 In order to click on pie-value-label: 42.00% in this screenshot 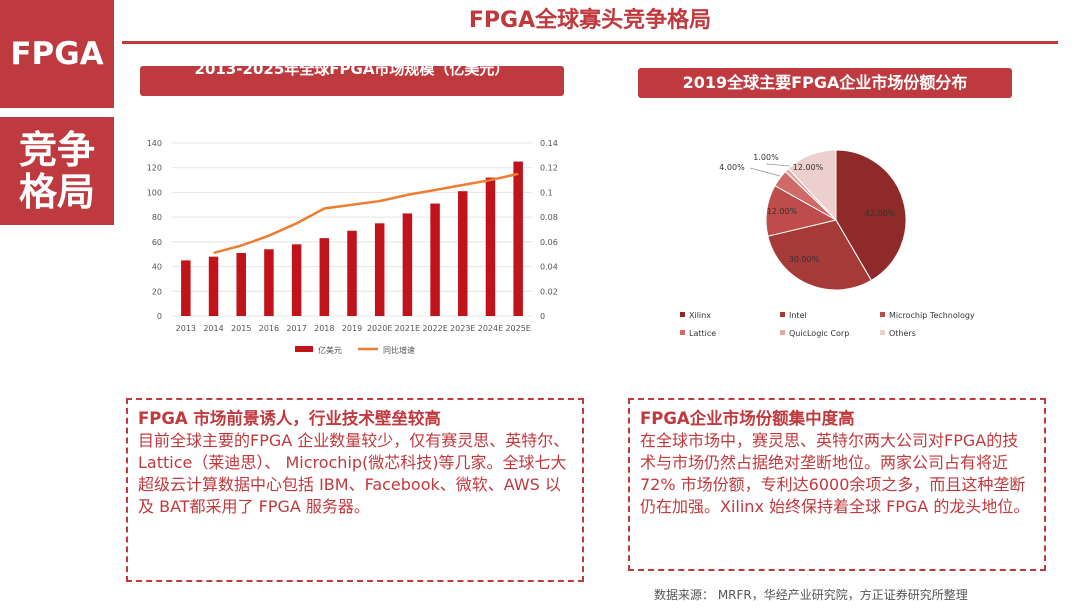, I will do `click(880, 213)`.